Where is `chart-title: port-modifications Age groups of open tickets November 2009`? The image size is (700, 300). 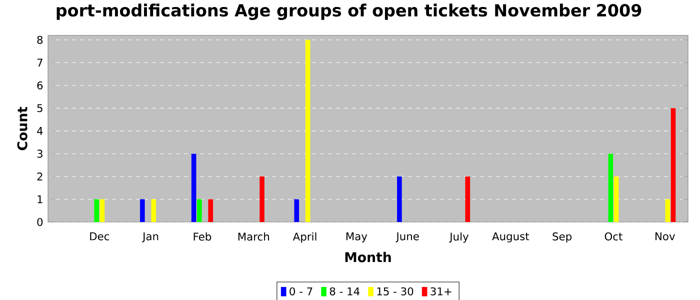 chart-title: port-modifications Age groups of open tickets November 2009 is located at coordinates (349, 12).